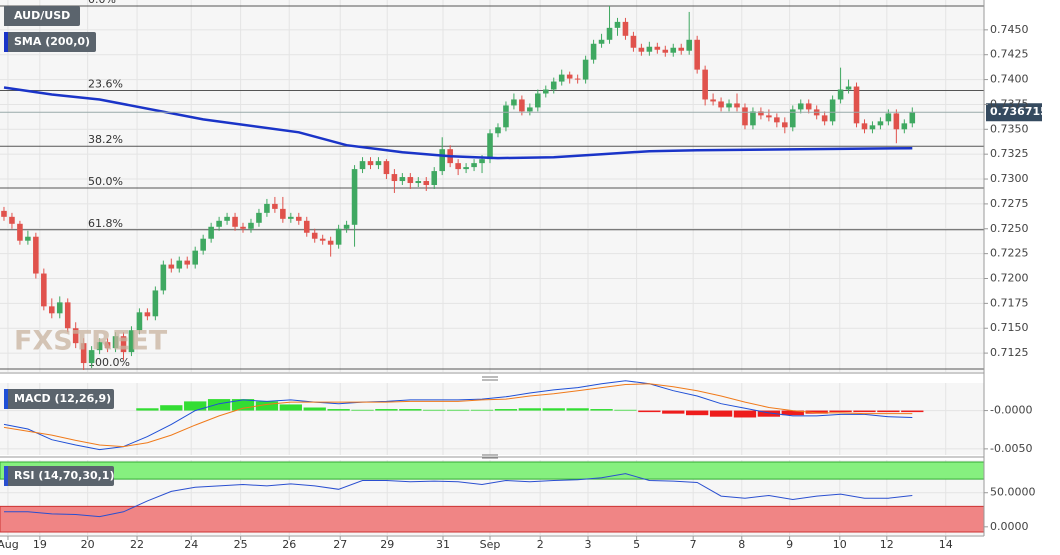 The width and height of the screenshot is (1060, 555). Describe the element at coordinates (887, 544) in the screenshot. I see `x-tick-label: 12` at that location.